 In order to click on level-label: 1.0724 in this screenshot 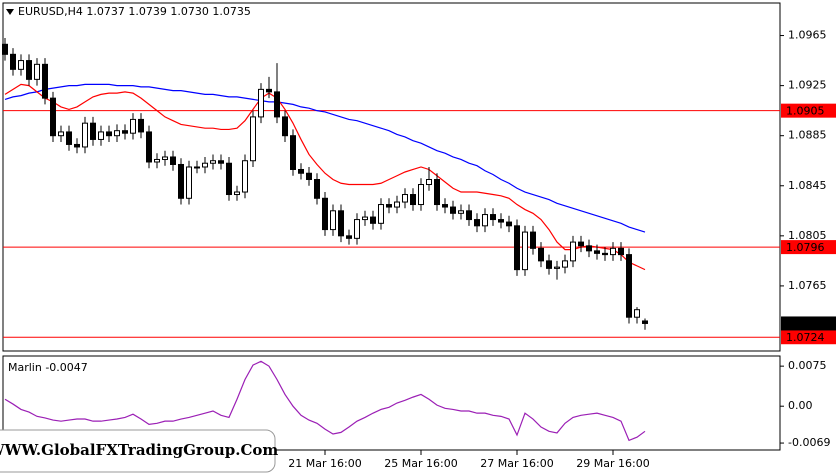, I will do `click(805, 337)`.